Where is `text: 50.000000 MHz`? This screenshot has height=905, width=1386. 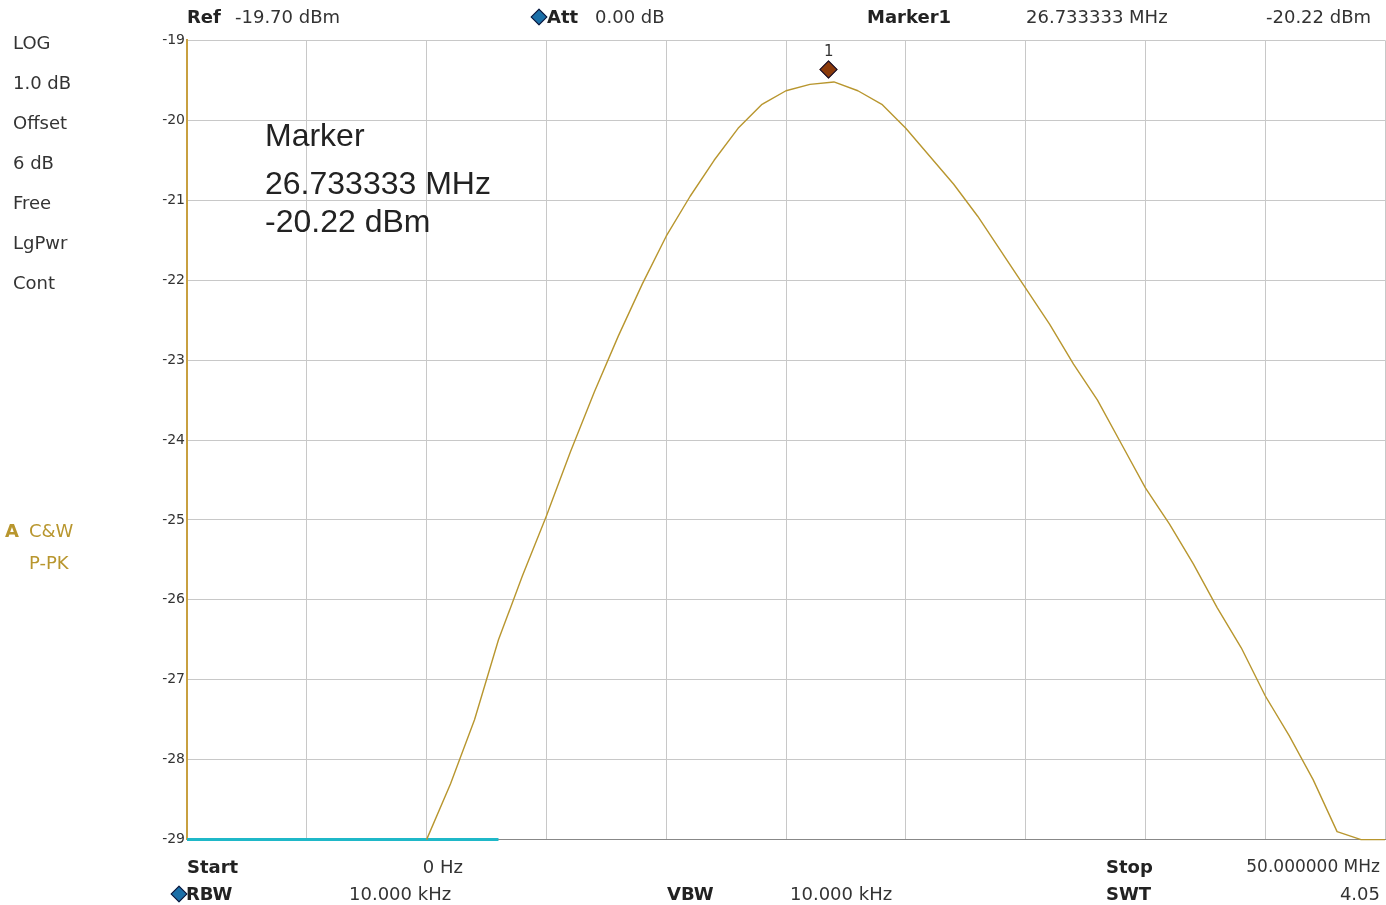 text: 50.000000 MHz is located at coordinates (1313, 866).